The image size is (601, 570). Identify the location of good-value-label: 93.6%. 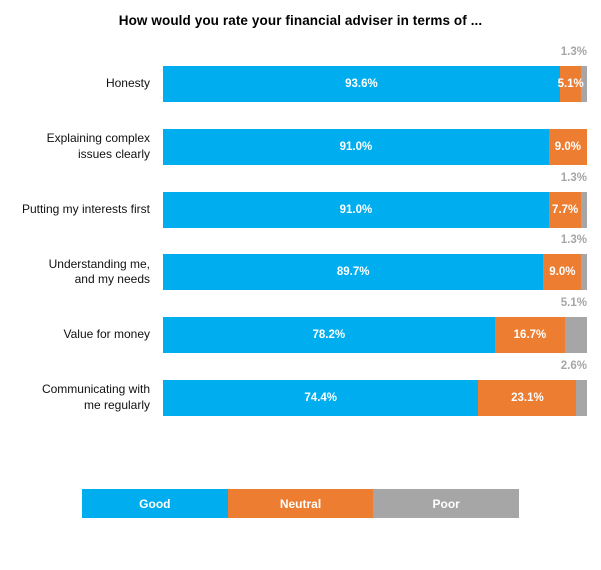
(361, 84).